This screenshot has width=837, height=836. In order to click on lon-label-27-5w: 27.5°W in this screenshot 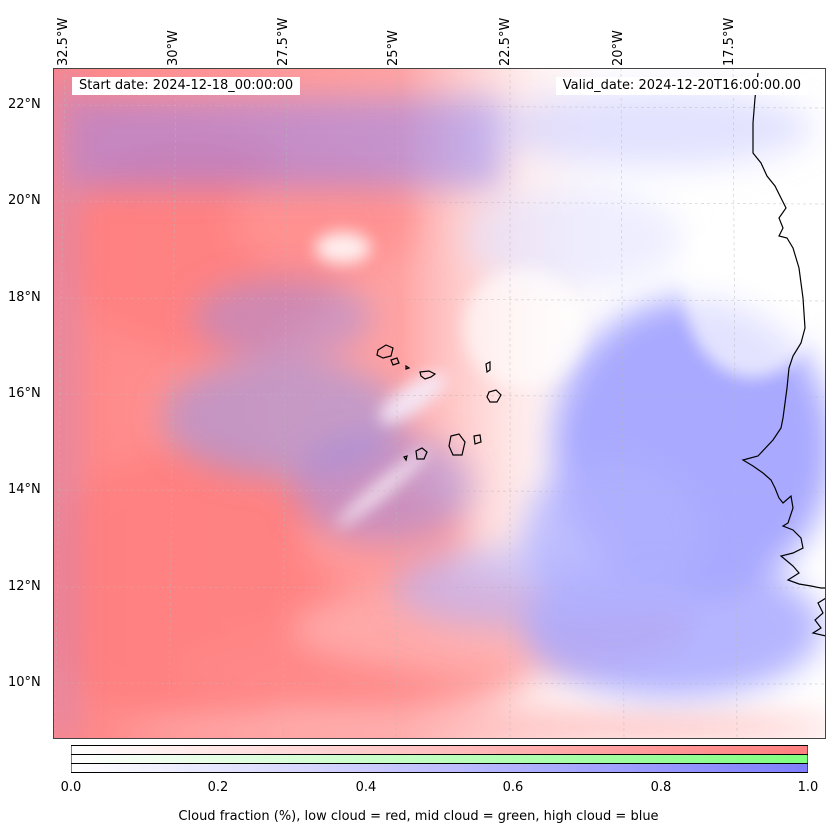, I will do `click(283, 41)`.